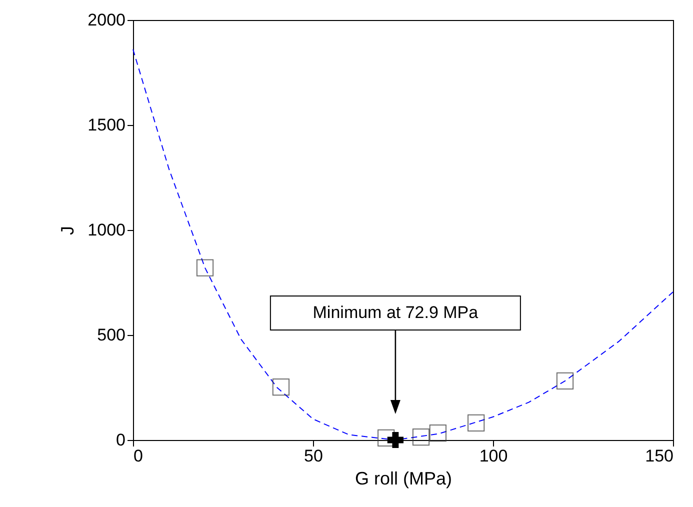 Image resolution: width=693 pixels, height=507 pixels. Describe the element at coordinates (121, 440) in the screenshot. I see `y-tick-label: 0` at that location.